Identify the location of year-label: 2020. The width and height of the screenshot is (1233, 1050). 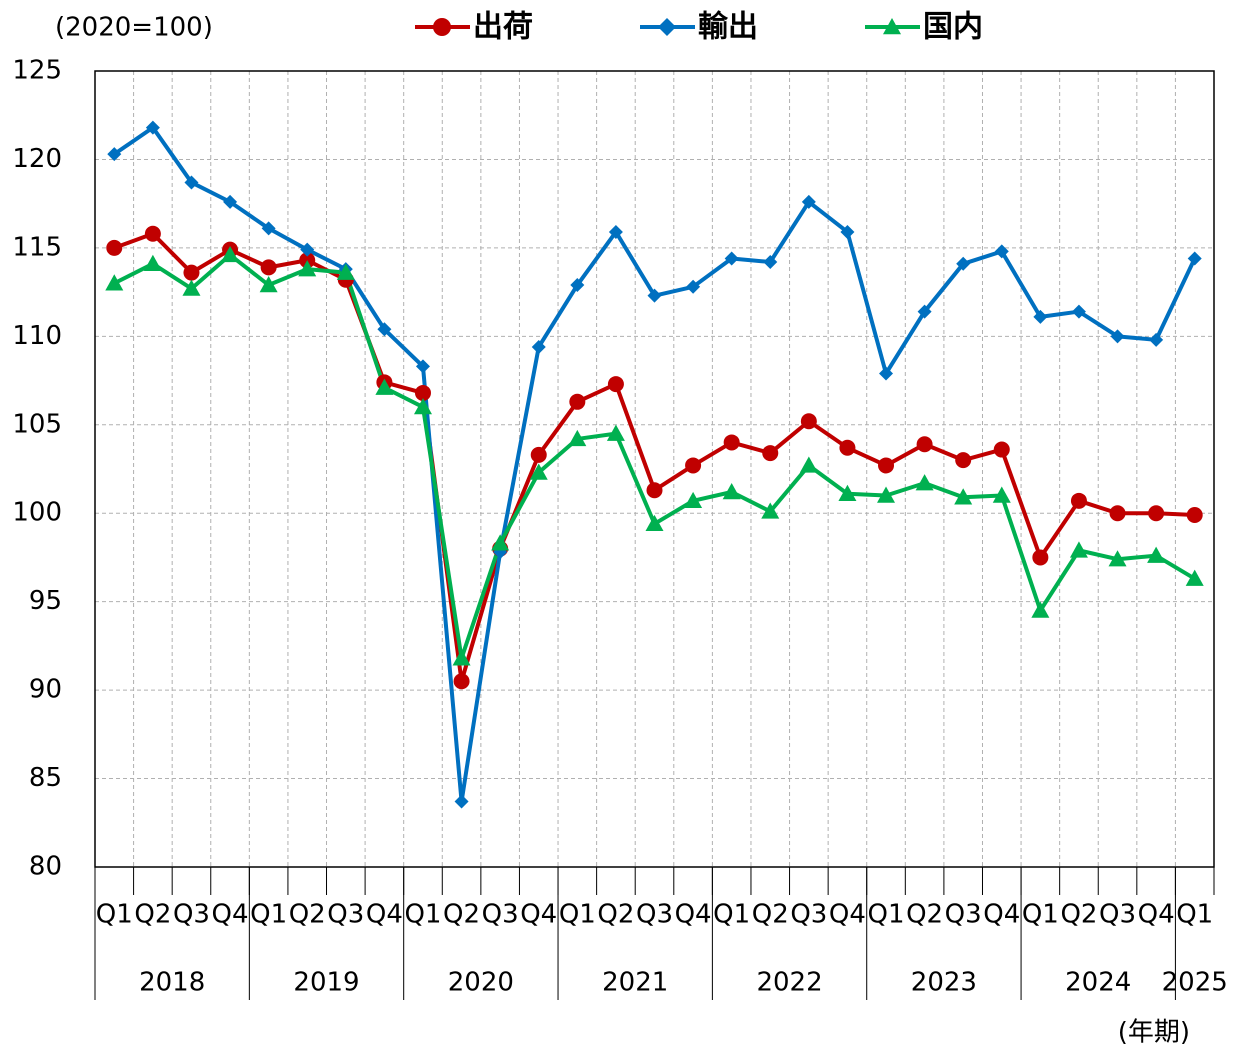
(481, 983).